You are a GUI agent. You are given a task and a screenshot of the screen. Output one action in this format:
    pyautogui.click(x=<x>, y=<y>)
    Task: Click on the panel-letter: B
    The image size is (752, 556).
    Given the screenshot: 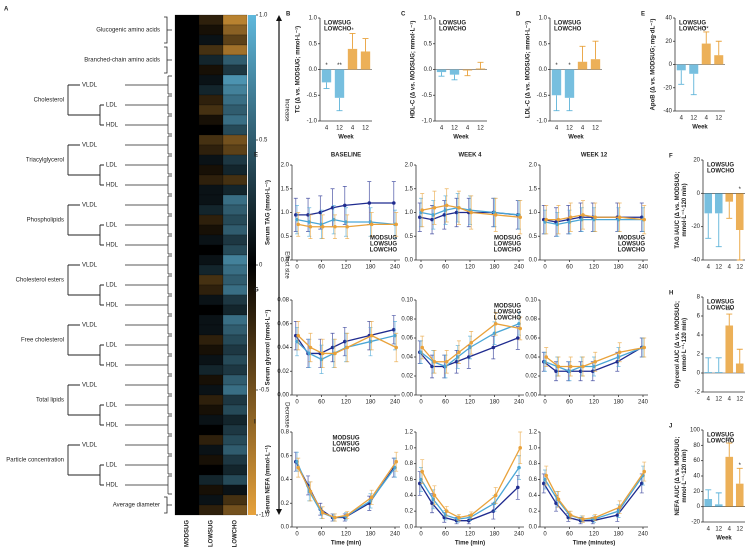 What is the action you would take?
    pyautogui.click(x=288, y=15)
    